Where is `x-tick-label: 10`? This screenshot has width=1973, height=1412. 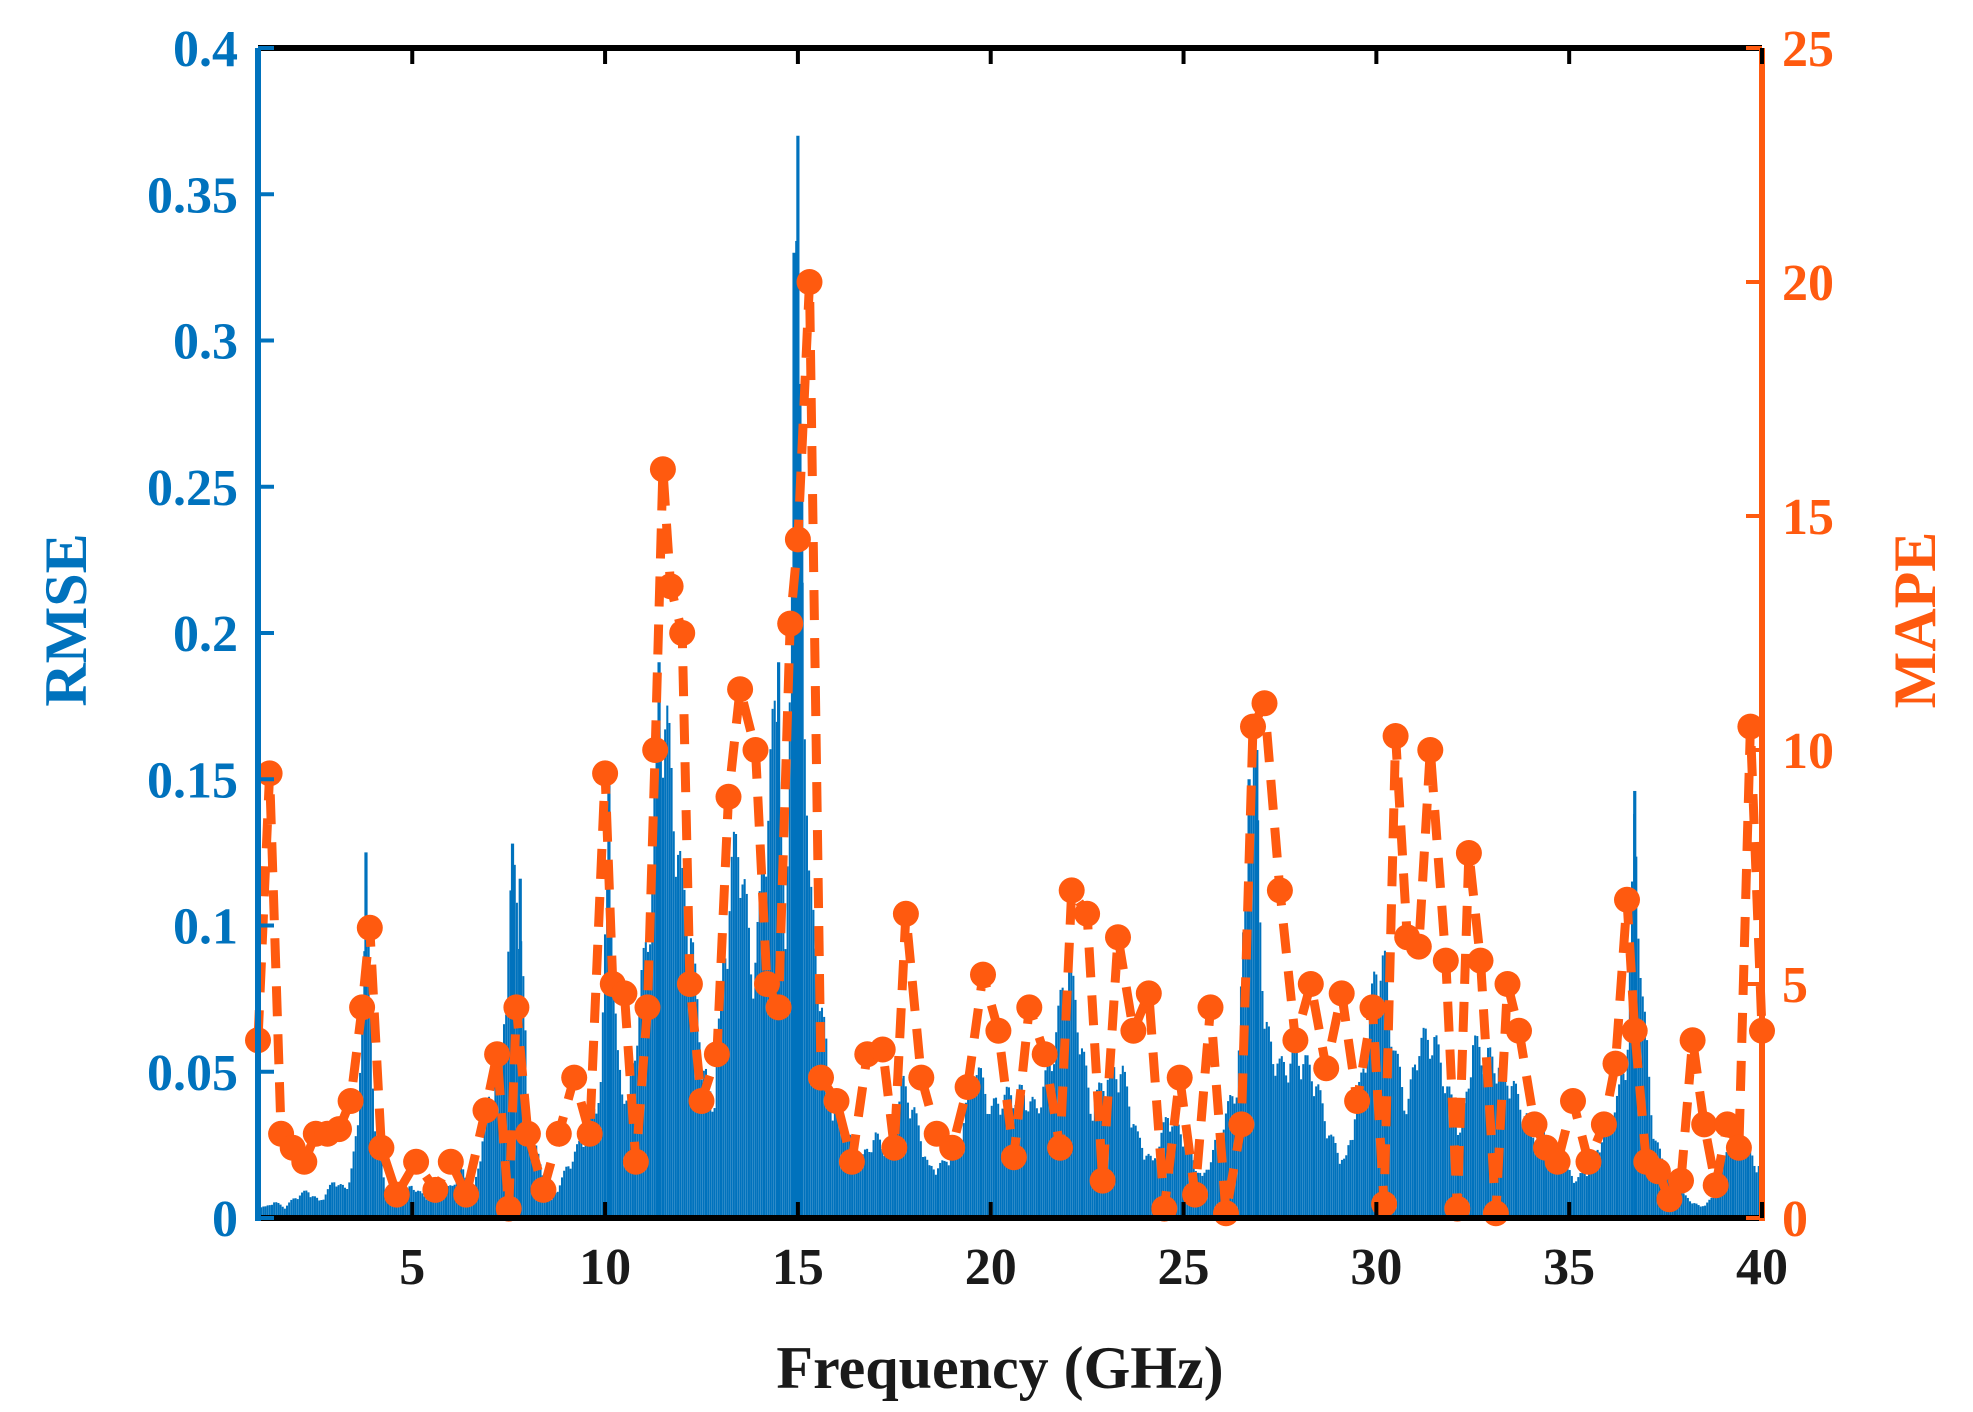
x-tick-label: 10 is located at coordinates (605, 1267).